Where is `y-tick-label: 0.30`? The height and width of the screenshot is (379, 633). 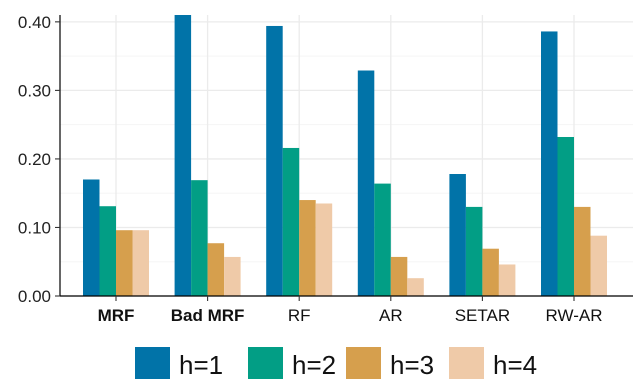 y-tick-label: 0.30 is located at coordinates (34, 90).